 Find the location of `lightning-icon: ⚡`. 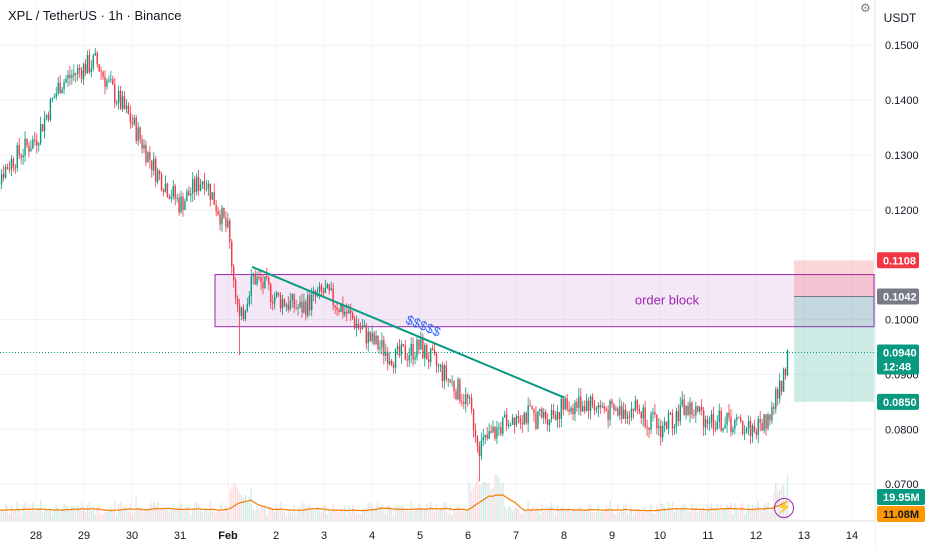

lightning-icon: ⚡ is located at coordinates (784, 508).